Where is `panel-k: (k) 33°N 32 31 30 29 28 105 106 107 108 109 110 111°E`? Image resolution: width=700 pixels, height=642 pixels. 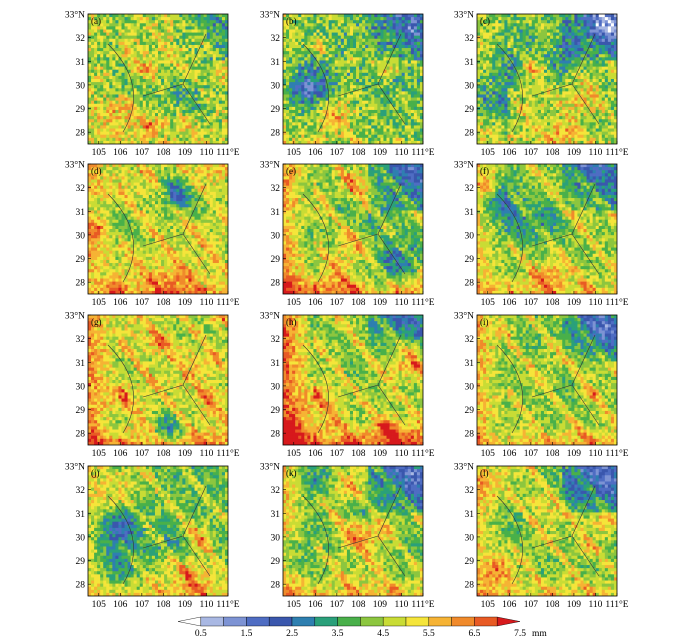
panel-k: (k) 33°N 32 31 30 29 28 105 106 107 108 109 110 111°E is located at coordinates (347, 536).